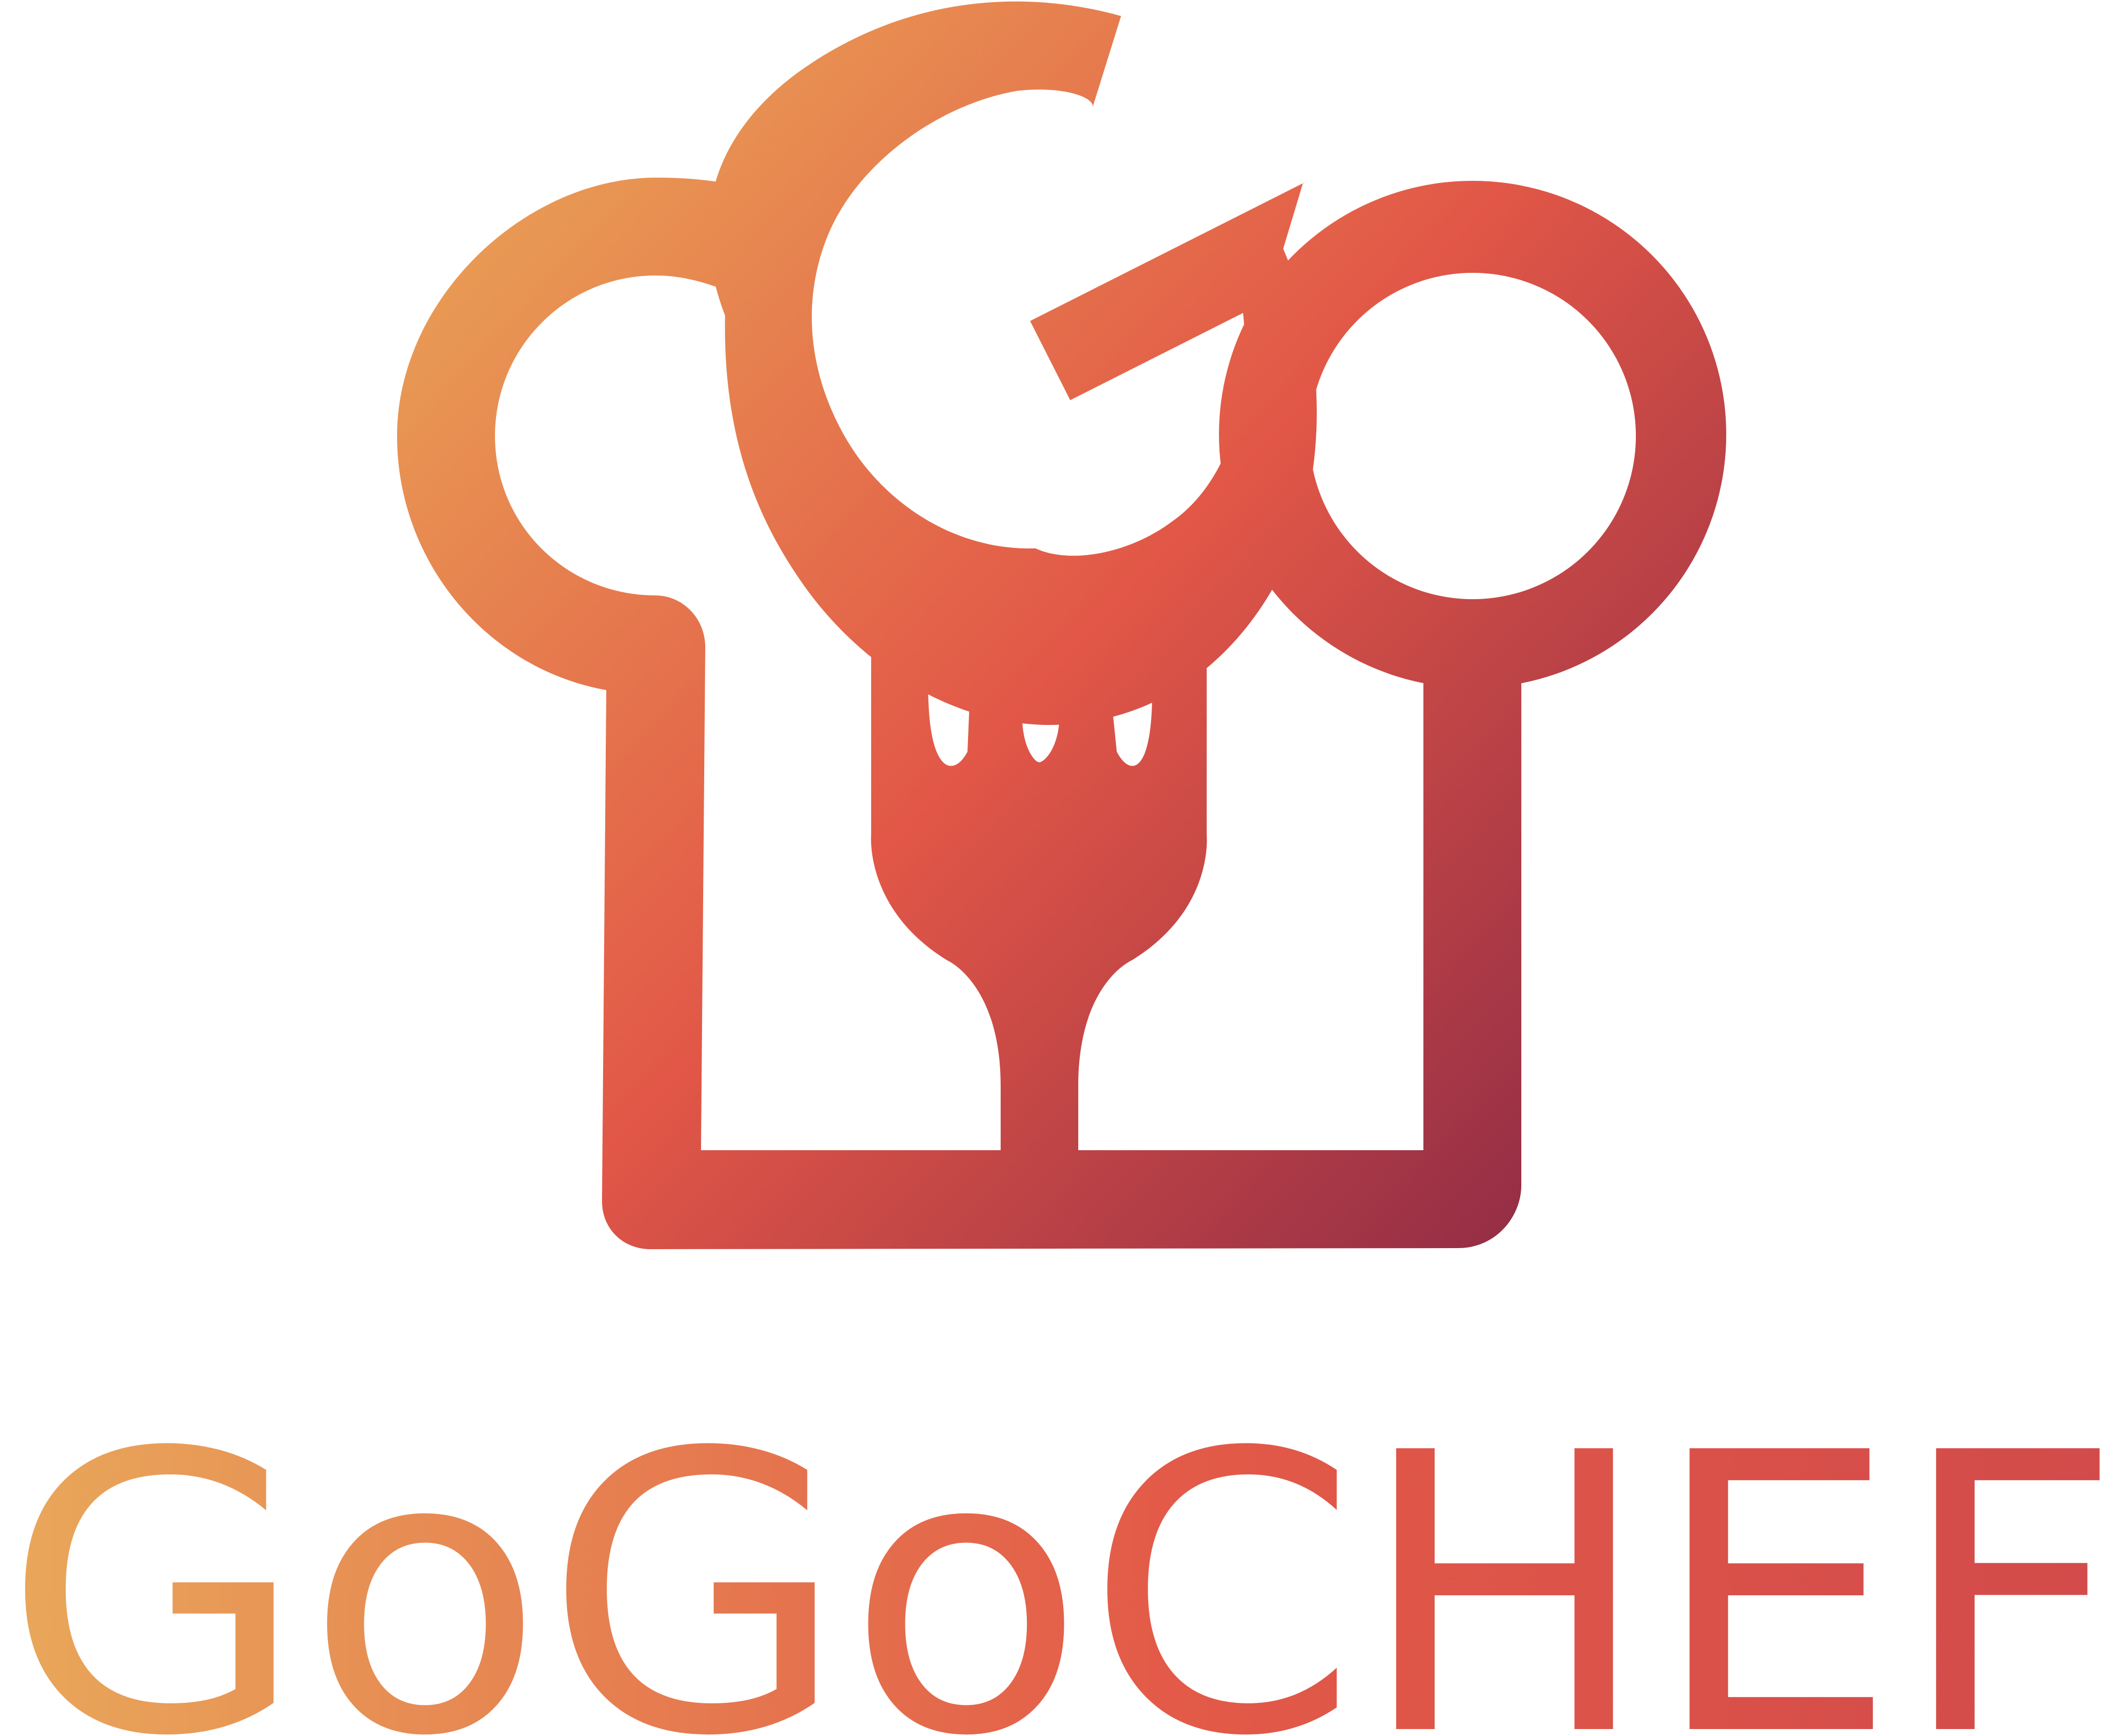 The image size is (2126, 1736). Describe the element at coordinates (1013, 363) in the screenshot. I see `hat-g-swoosh` at that location.